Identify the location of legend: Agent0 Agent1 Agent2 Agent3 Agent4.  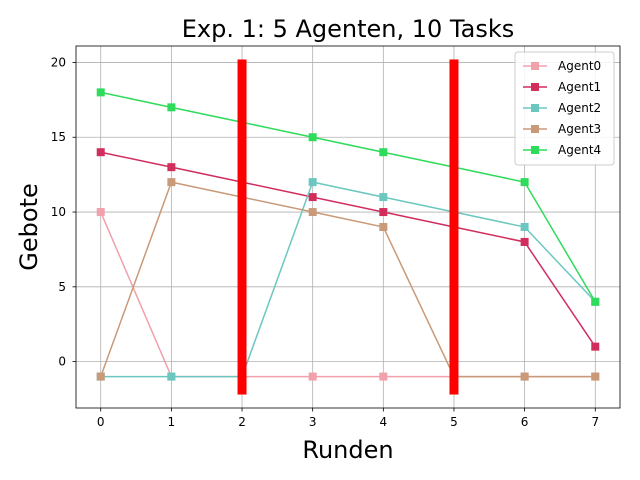
(564, 108).